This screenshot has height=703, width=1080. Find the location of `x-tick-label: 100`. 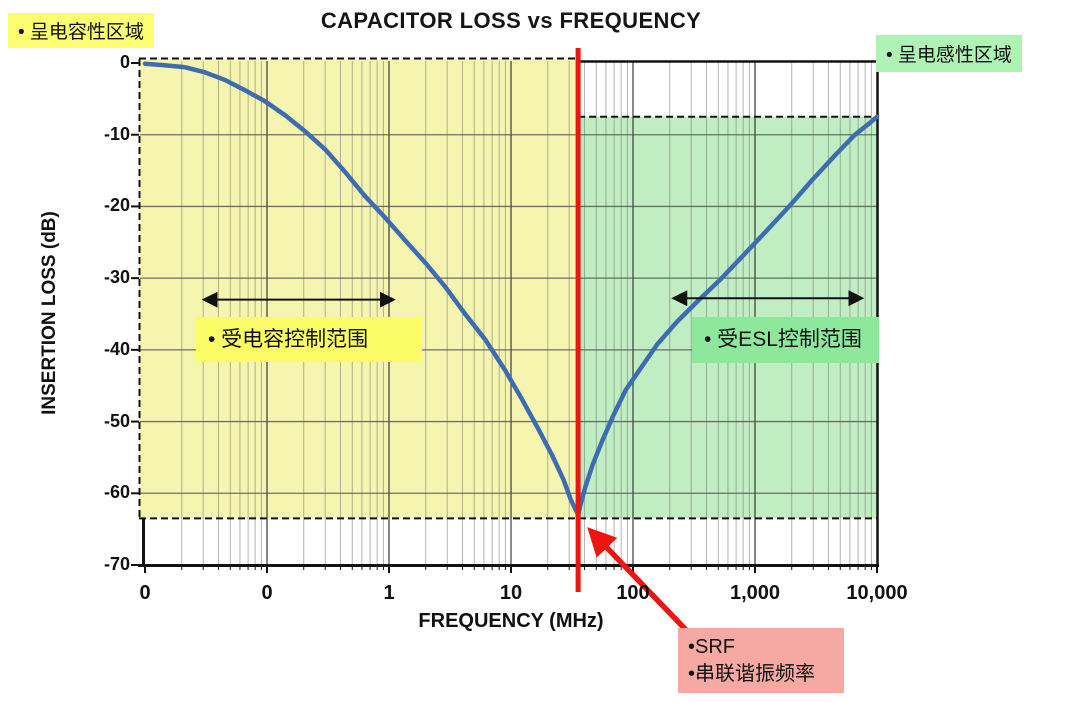

x-tick-label: 100 is located at coordinates (633, 593).